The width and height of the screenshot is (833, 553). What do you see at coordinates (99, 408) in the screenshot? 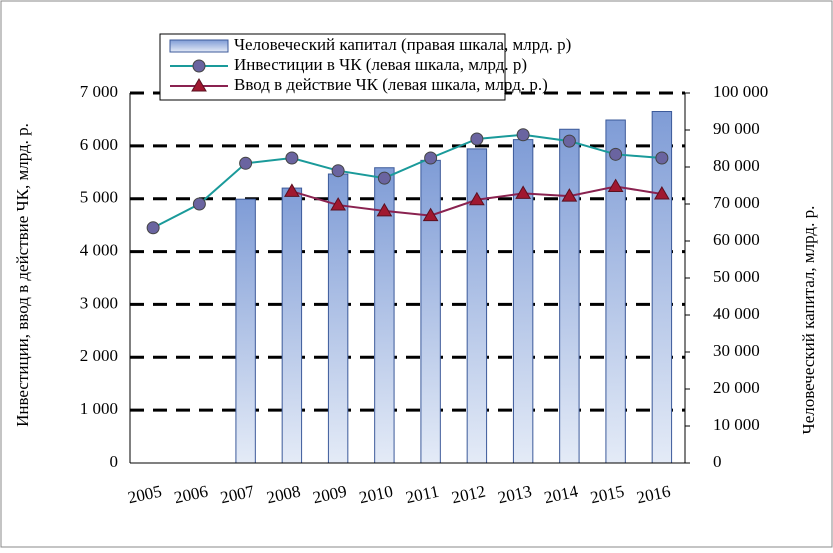
I see `y-tick-label: 1 000` at bounding box center [99, 408].